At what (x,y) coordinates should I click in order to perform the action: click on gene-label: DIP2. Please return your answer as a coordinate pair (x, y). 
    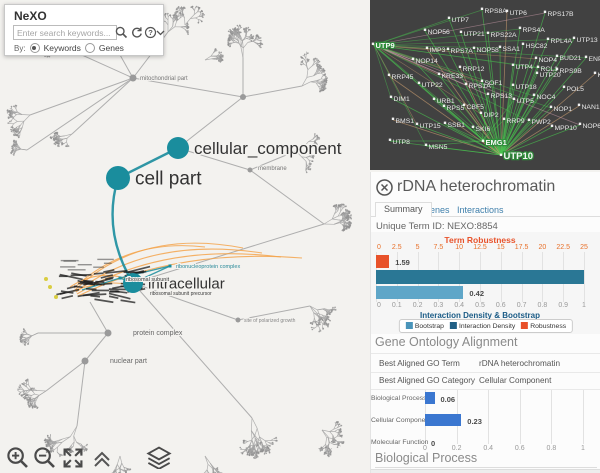
    Looking at the image, I should click on (491, 115).